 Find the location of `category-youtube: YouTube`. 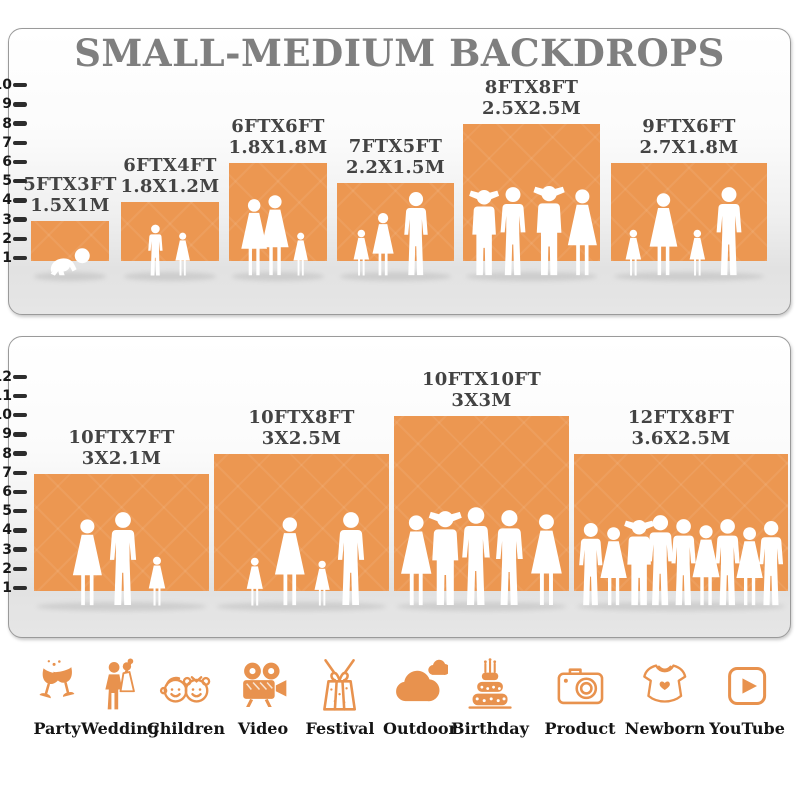

category-youtube: YouTube is located at coordinates (747, 698).